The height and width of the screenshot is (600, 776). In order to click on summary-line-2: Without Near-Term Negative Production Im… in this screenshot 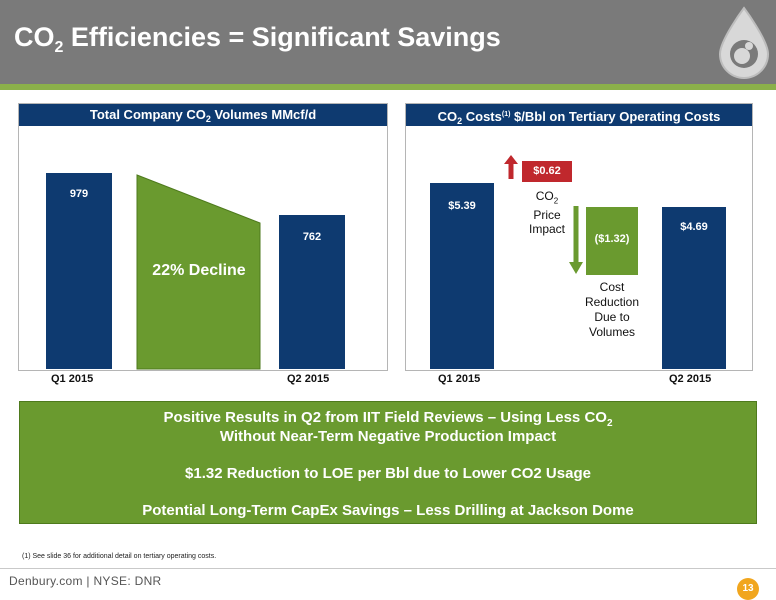, I will do `click(388, 436)`.